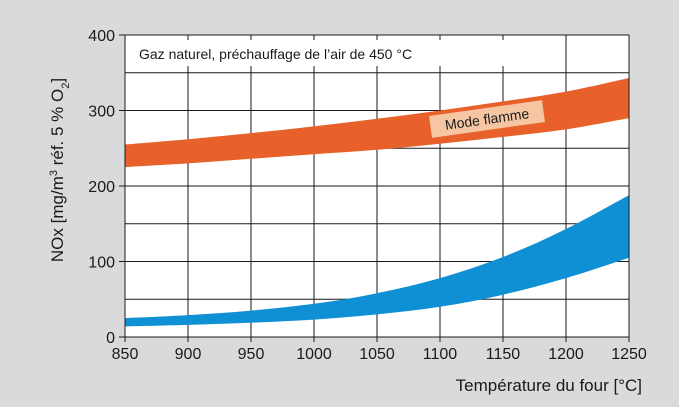 The height and width of the screenshot is (415, 679). What do you see at coordinates (110, 338) in the screenshot?
I see `y-tick-label: 0` at bounding box center [110, 338].